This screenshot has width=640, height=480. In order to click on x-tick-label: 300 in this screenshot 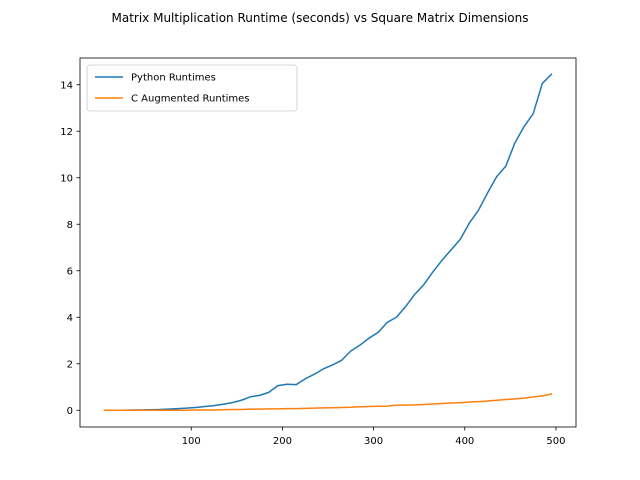, I will do `click(373, 441)`.